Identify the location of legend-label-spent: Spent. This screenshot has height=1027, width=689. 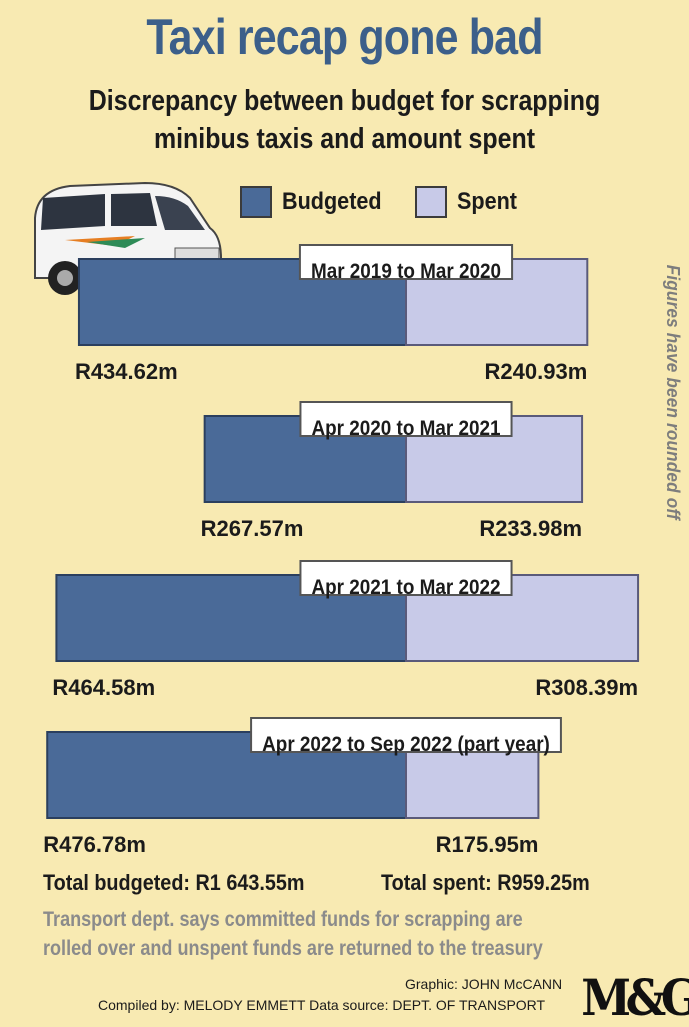
(486, 201).